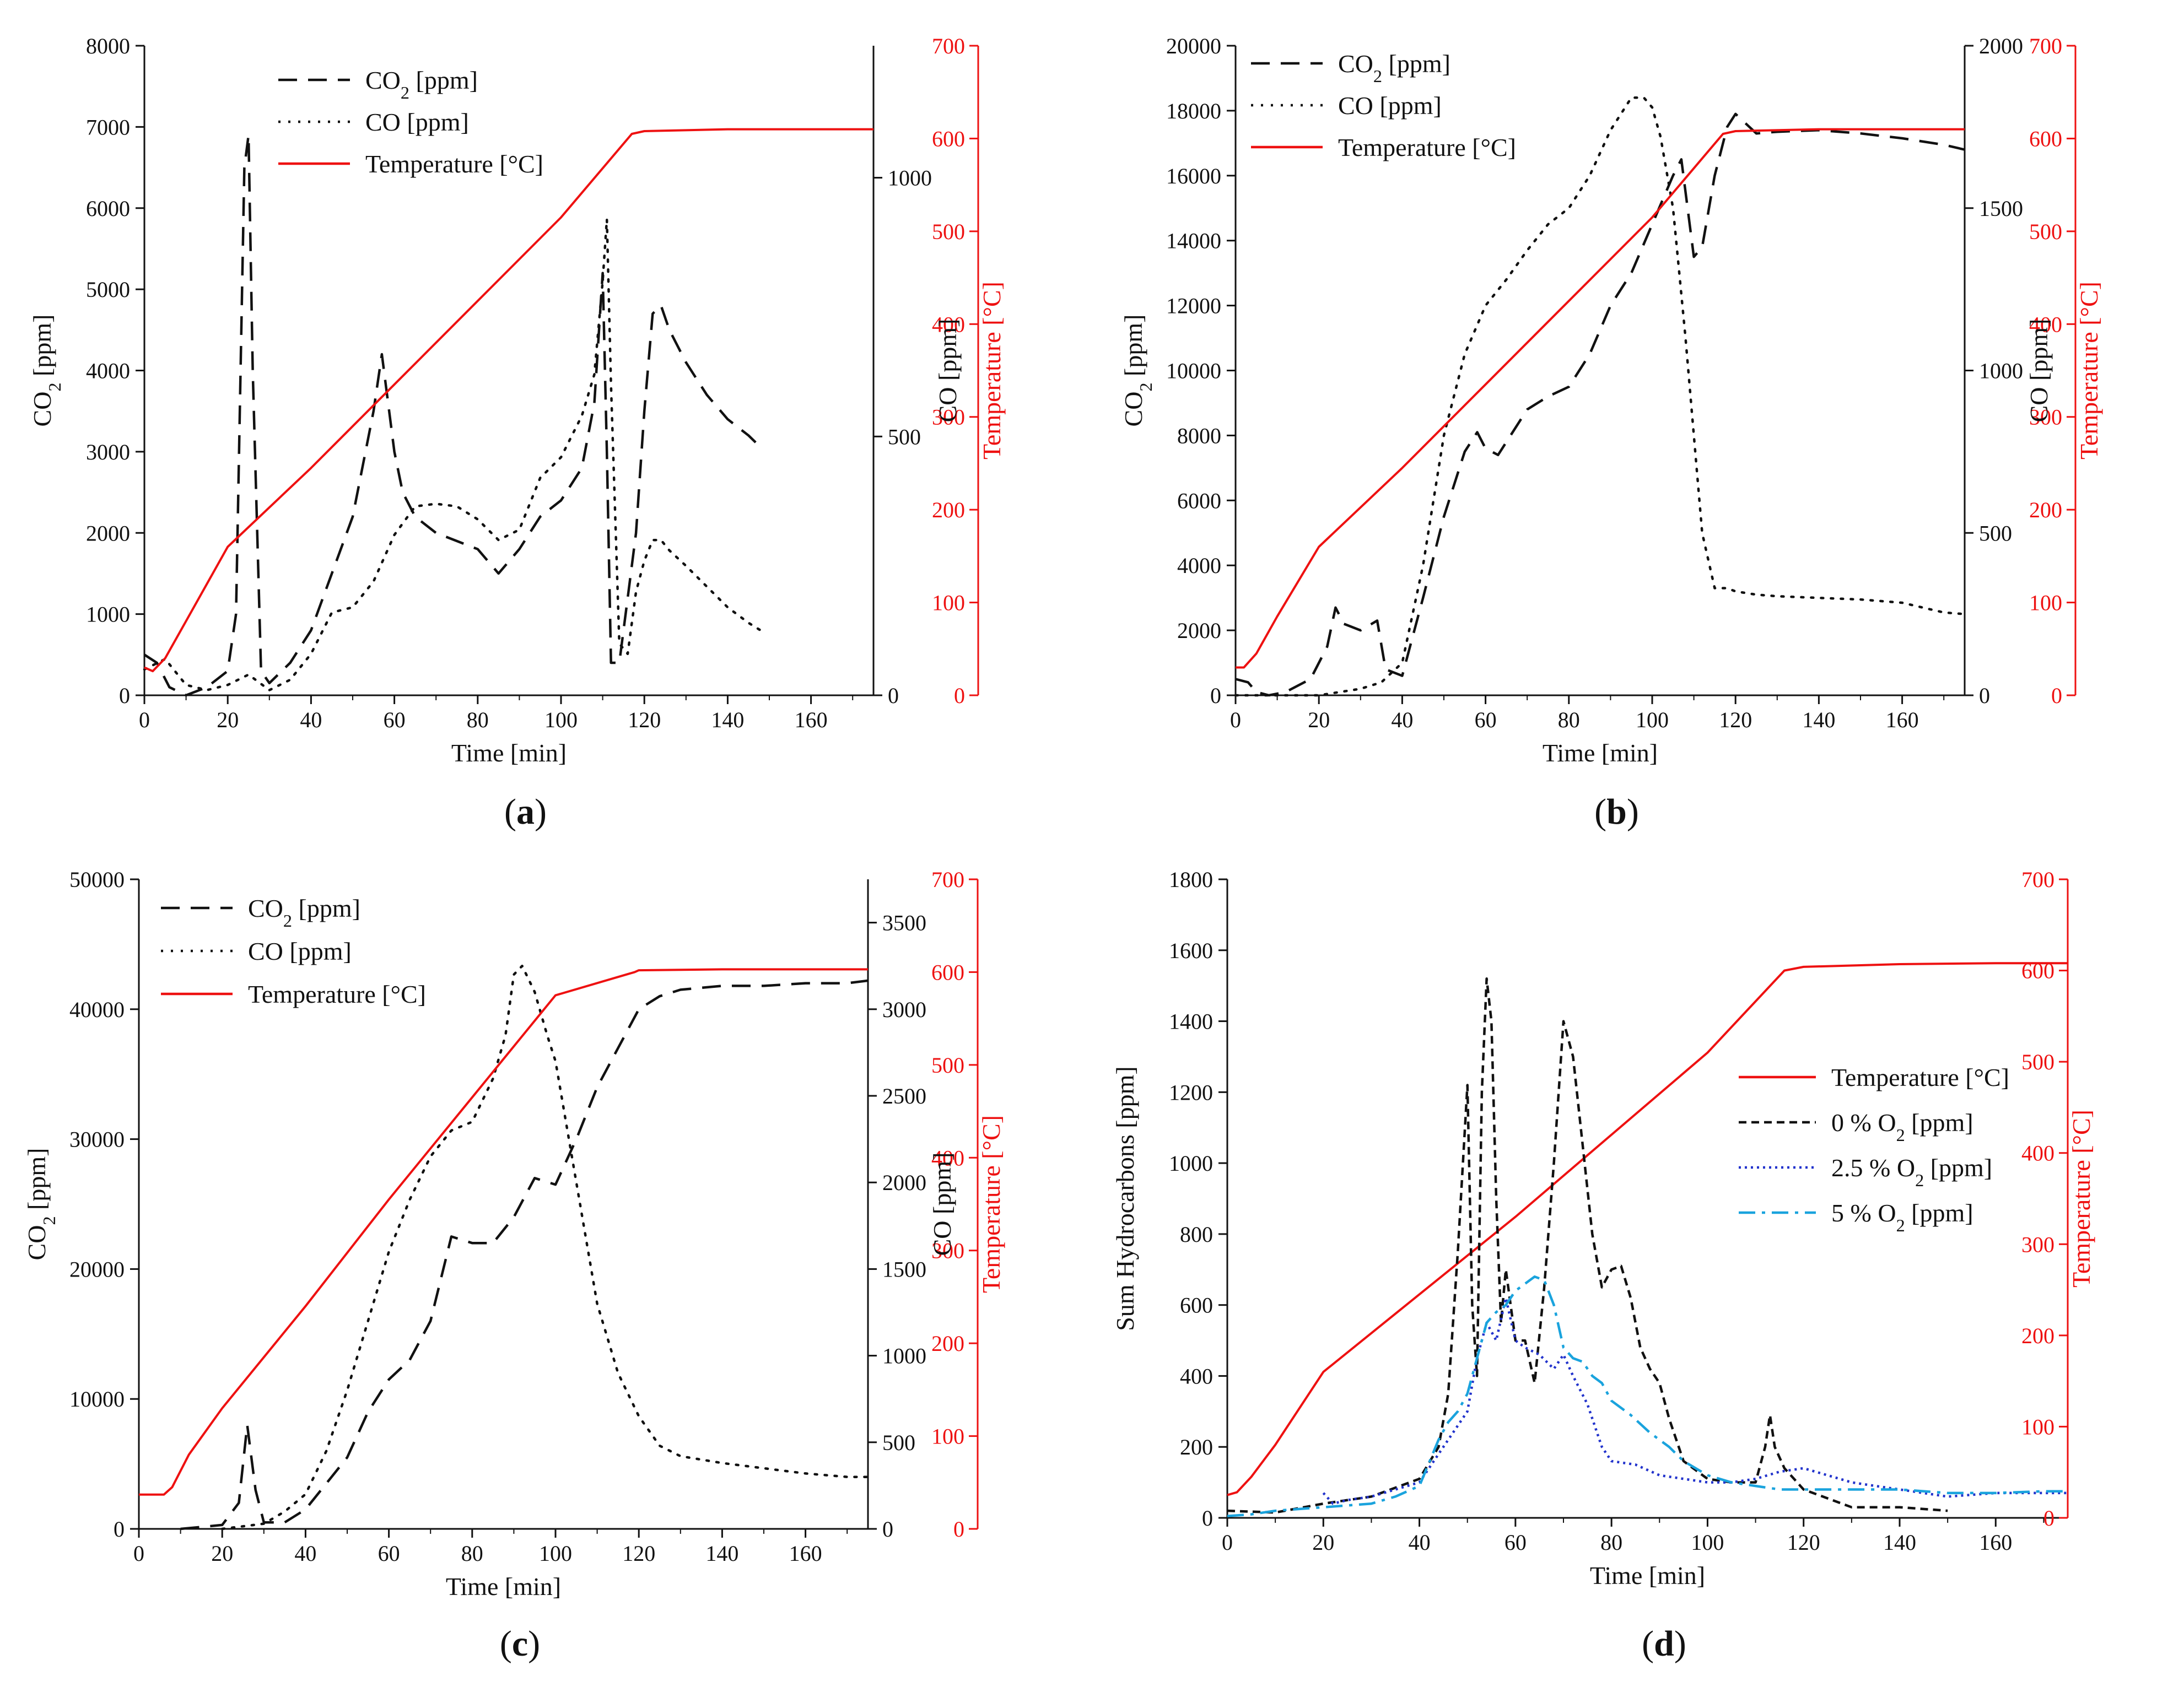 This screenshot has width=2184, height=1687. What do you see at coordinates (2037, 1335) in the screenshot?
I see `y3-tick-label: 200` at bounding box center [2037, 1335].